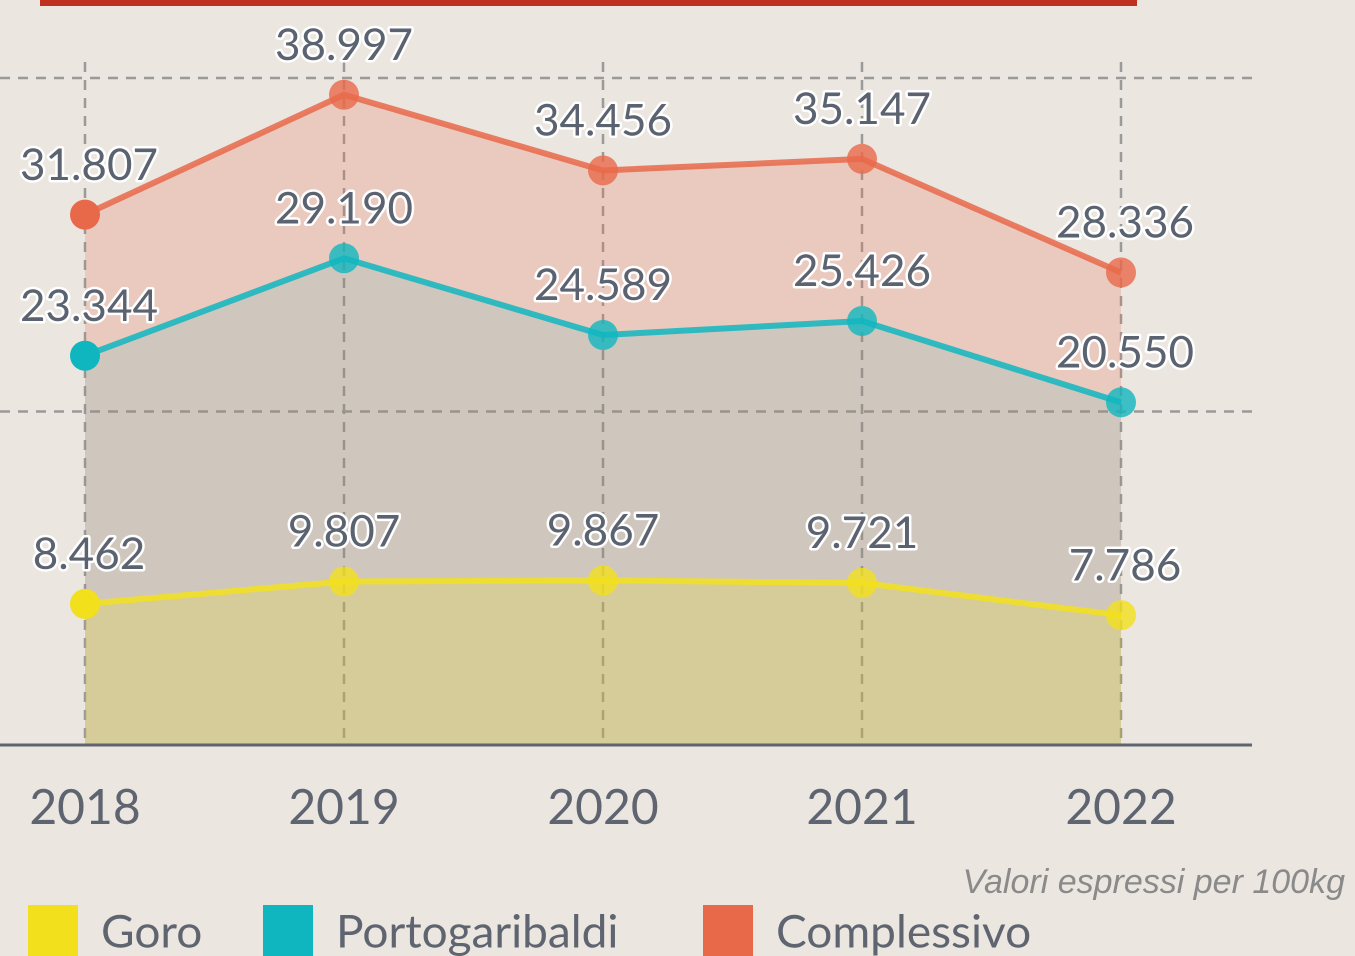  What do you see at coordinates (1154, 882) in the screenshot?
I see `note: Valori espressi per 100kg` at bounding box center [1154, 882].